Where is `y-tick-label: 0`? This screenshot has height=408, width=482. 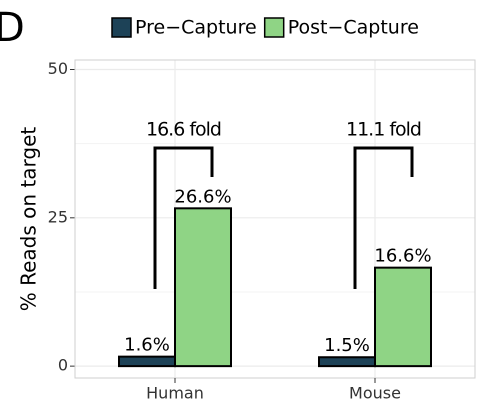 y-tick-label: 0 is located at coordinates (63, 365).